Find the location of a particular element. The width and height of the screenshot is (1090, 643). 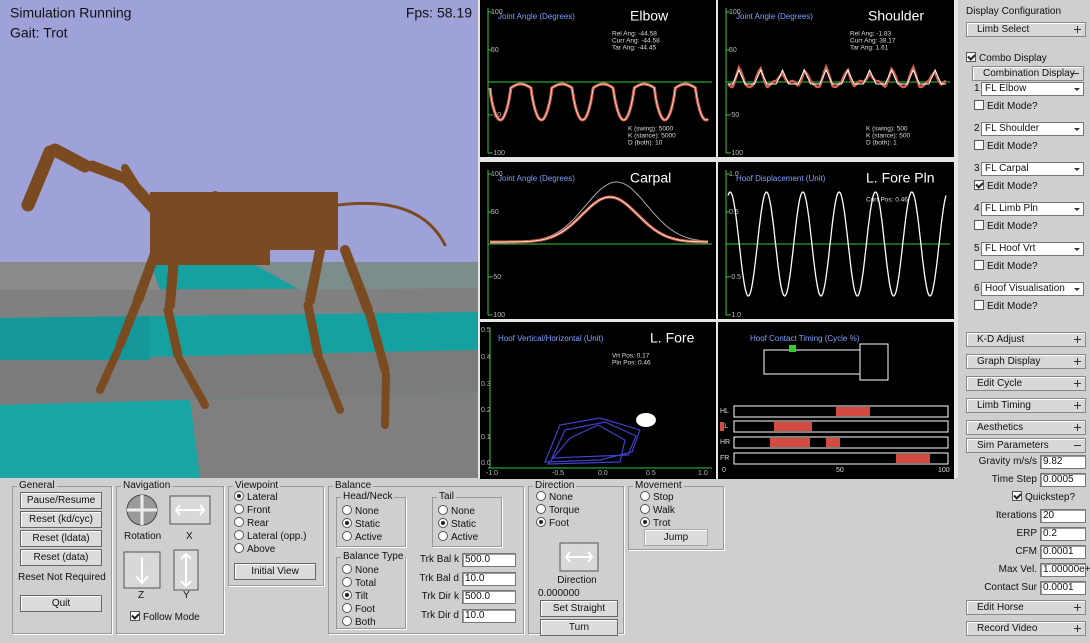

button: Quit is located at coordinates (61, 603).